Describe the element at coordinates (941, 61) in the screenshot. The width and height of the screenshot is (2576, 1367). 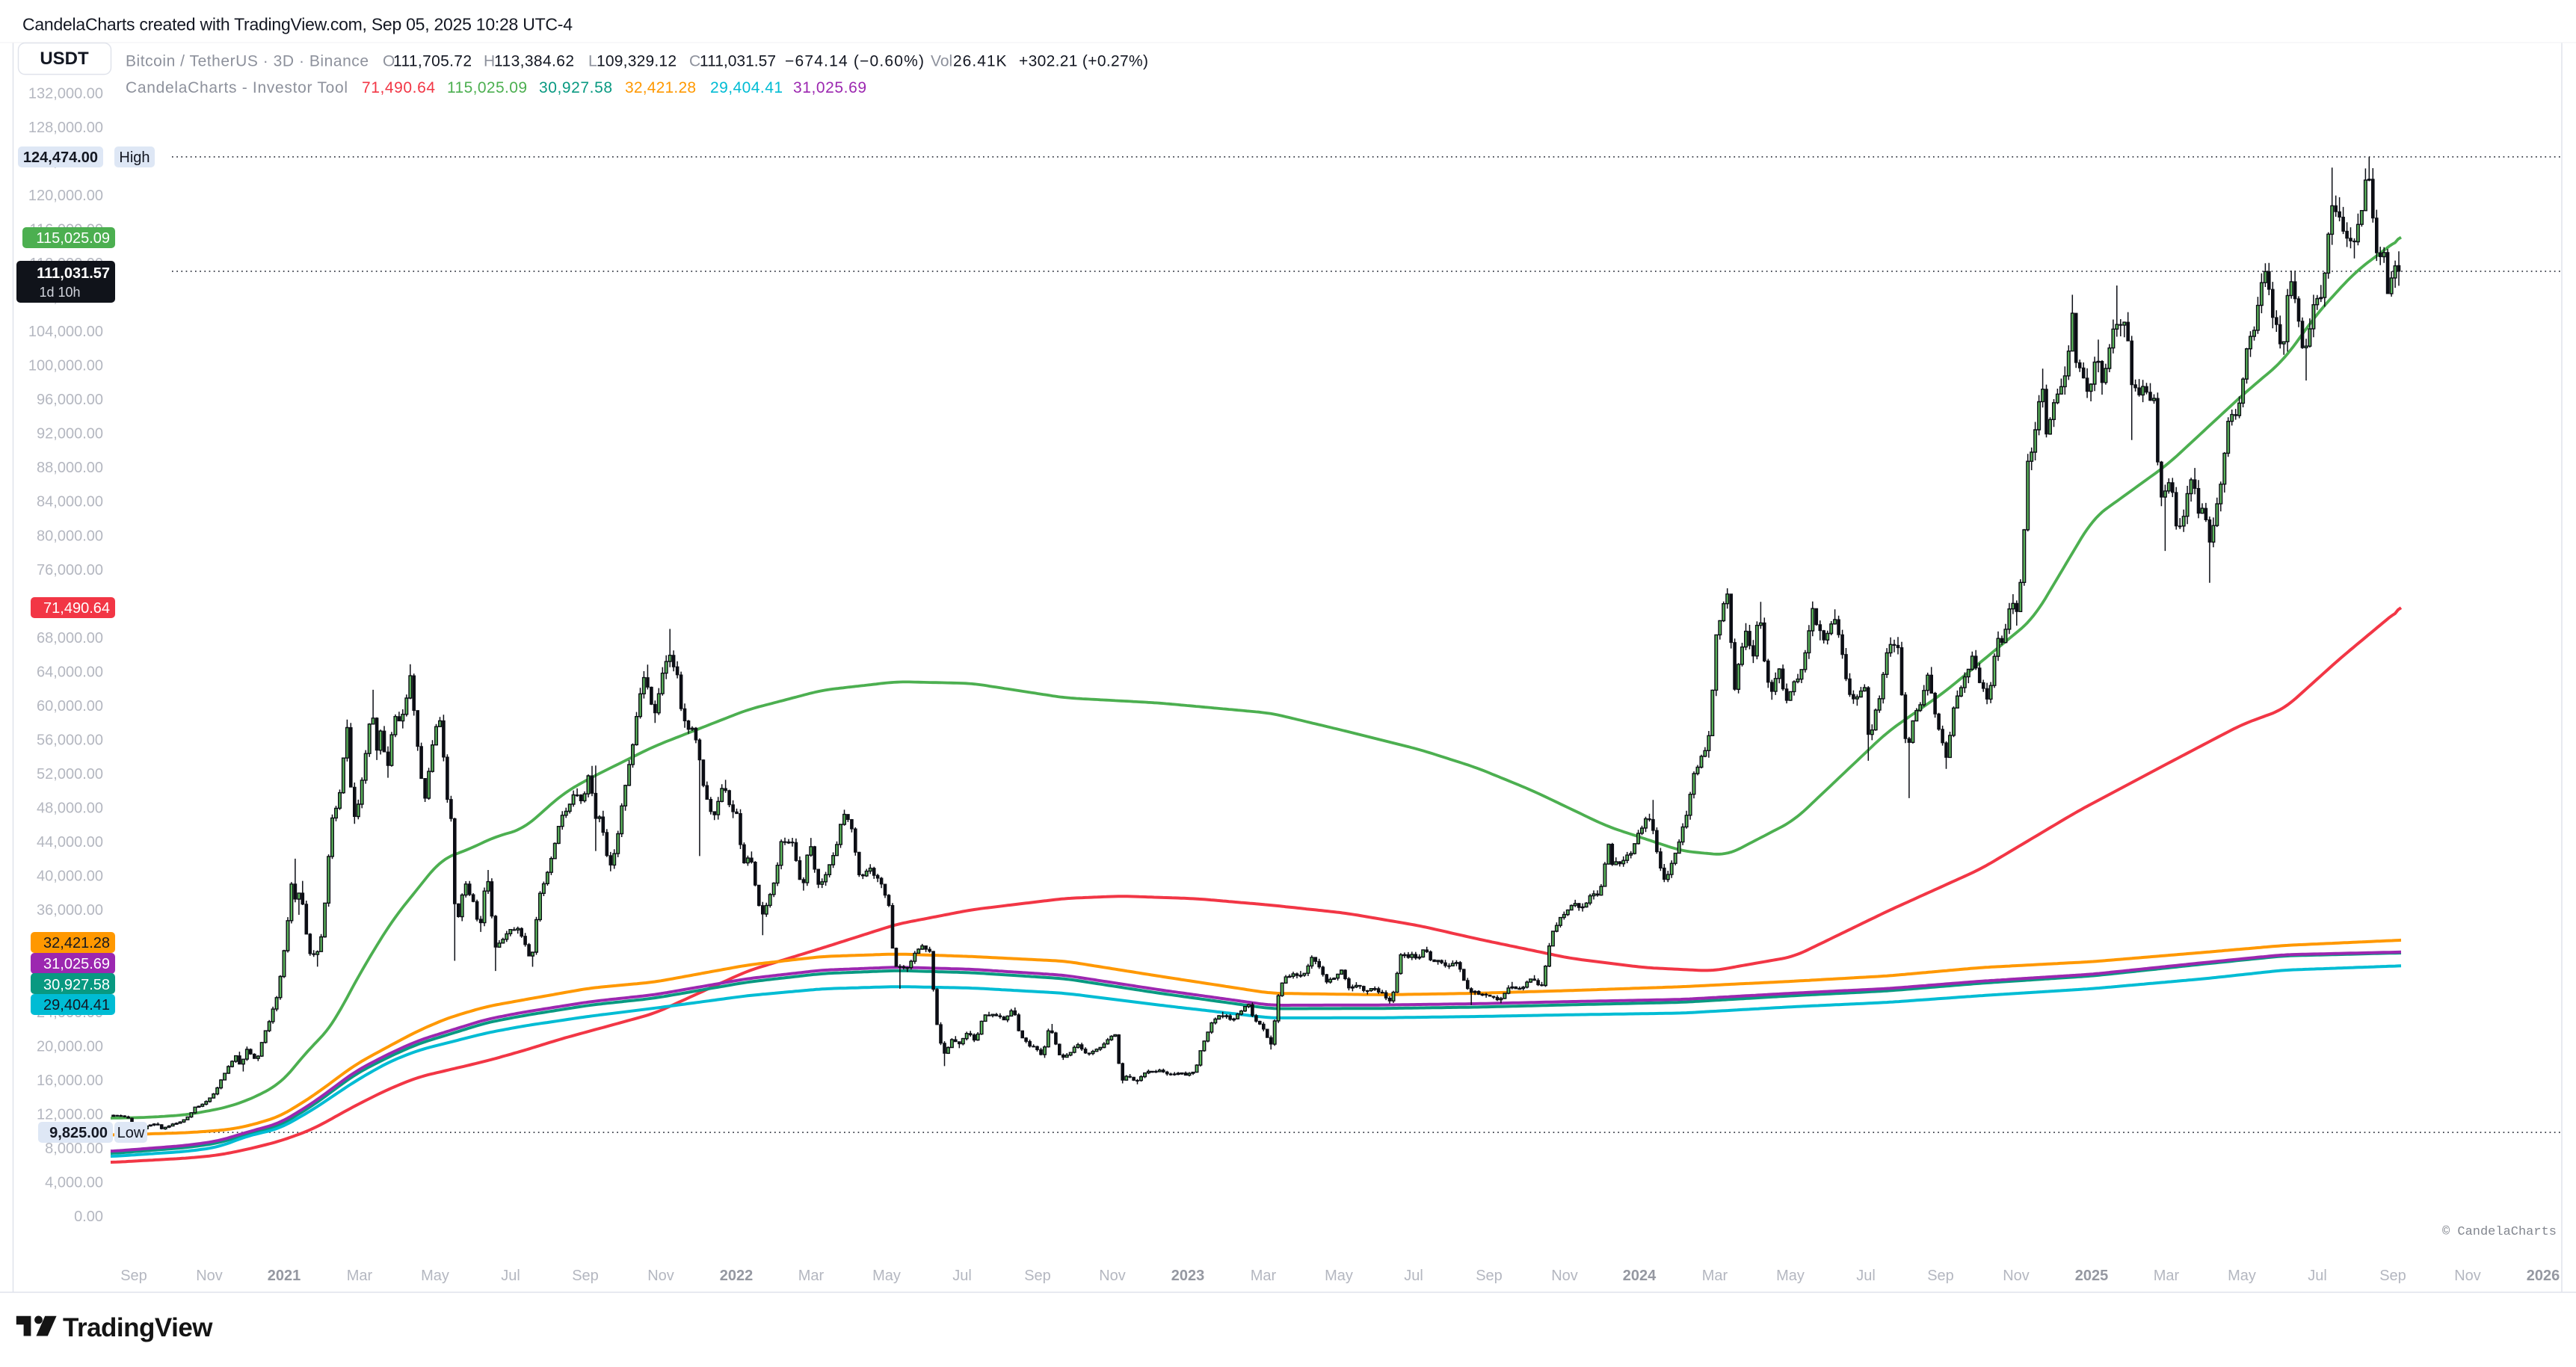
I see `svg-text: Vol` at that location.